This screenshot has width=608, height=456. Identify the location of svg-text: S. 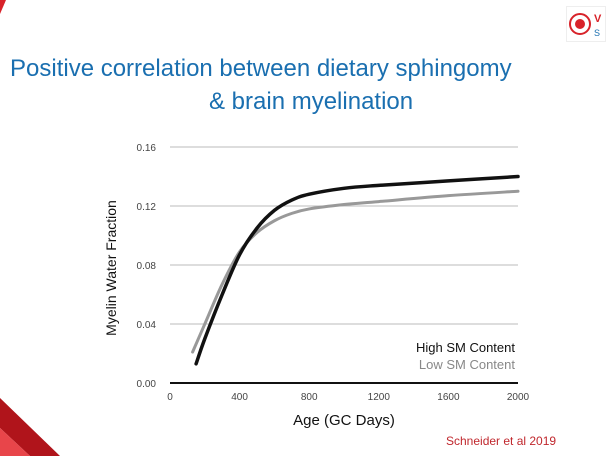
(597, 33).